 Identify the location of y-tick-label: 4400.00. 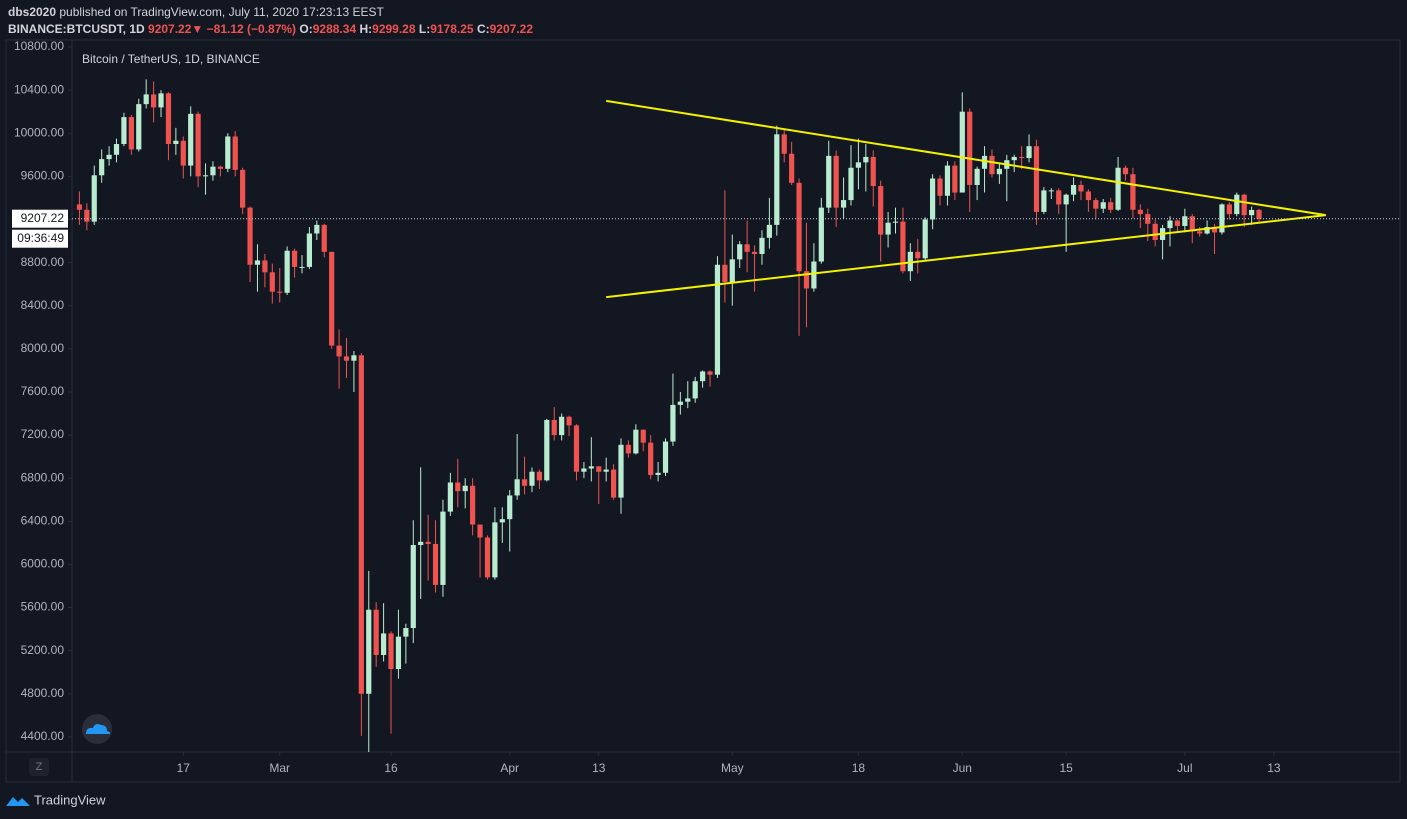
(43, 736).